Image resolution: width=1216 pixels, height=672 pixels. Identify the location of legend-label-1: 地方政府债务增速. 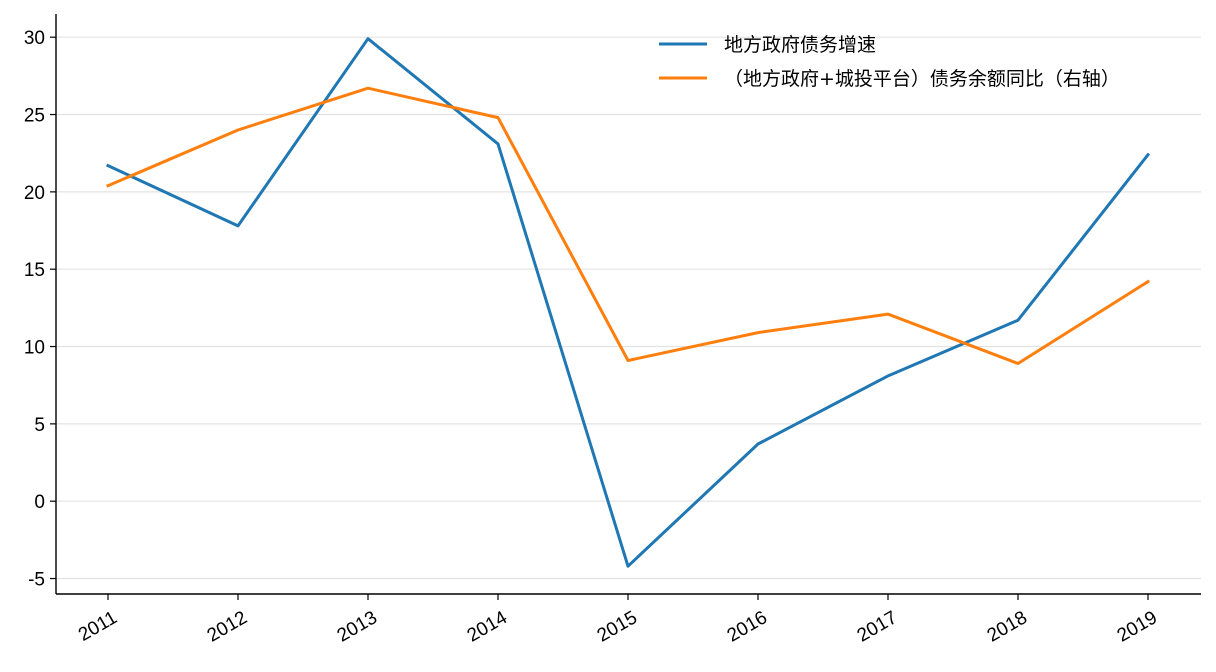
(800, 45).